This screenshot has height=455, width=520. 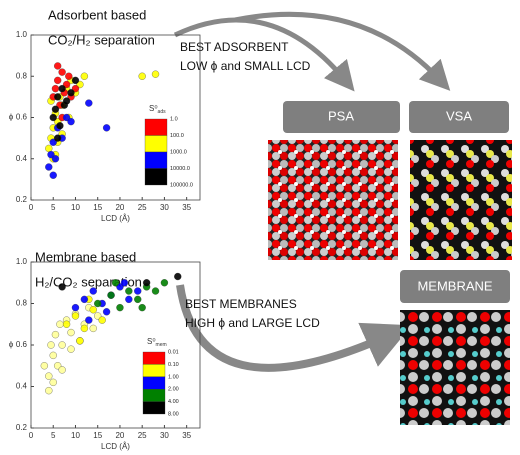 I want to click on box-label: MEMBRANE, so click(x=454, y=285).